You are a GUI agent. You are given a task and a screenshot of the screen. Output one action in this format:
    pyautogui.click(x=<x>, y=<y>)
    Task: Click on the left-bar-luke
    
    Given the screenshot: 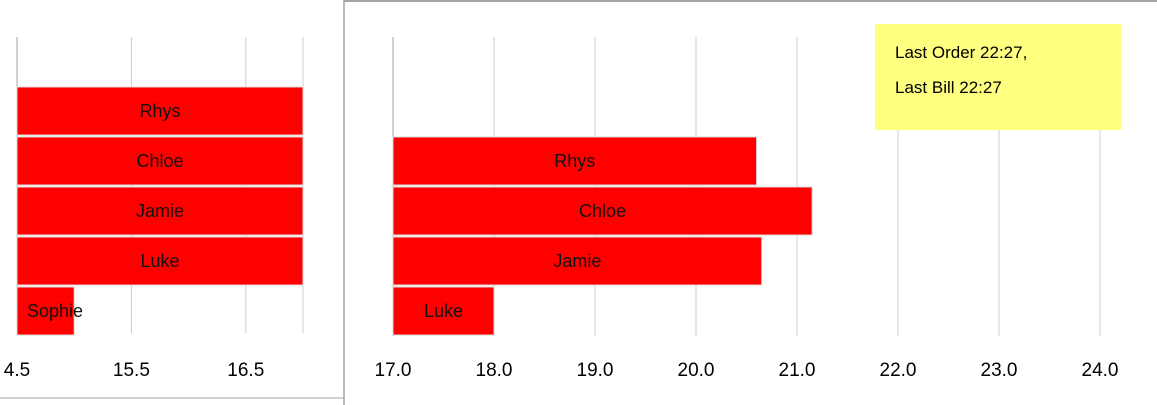 What is the action you would take?
    pyautogui.click(x=160, y=261)
    